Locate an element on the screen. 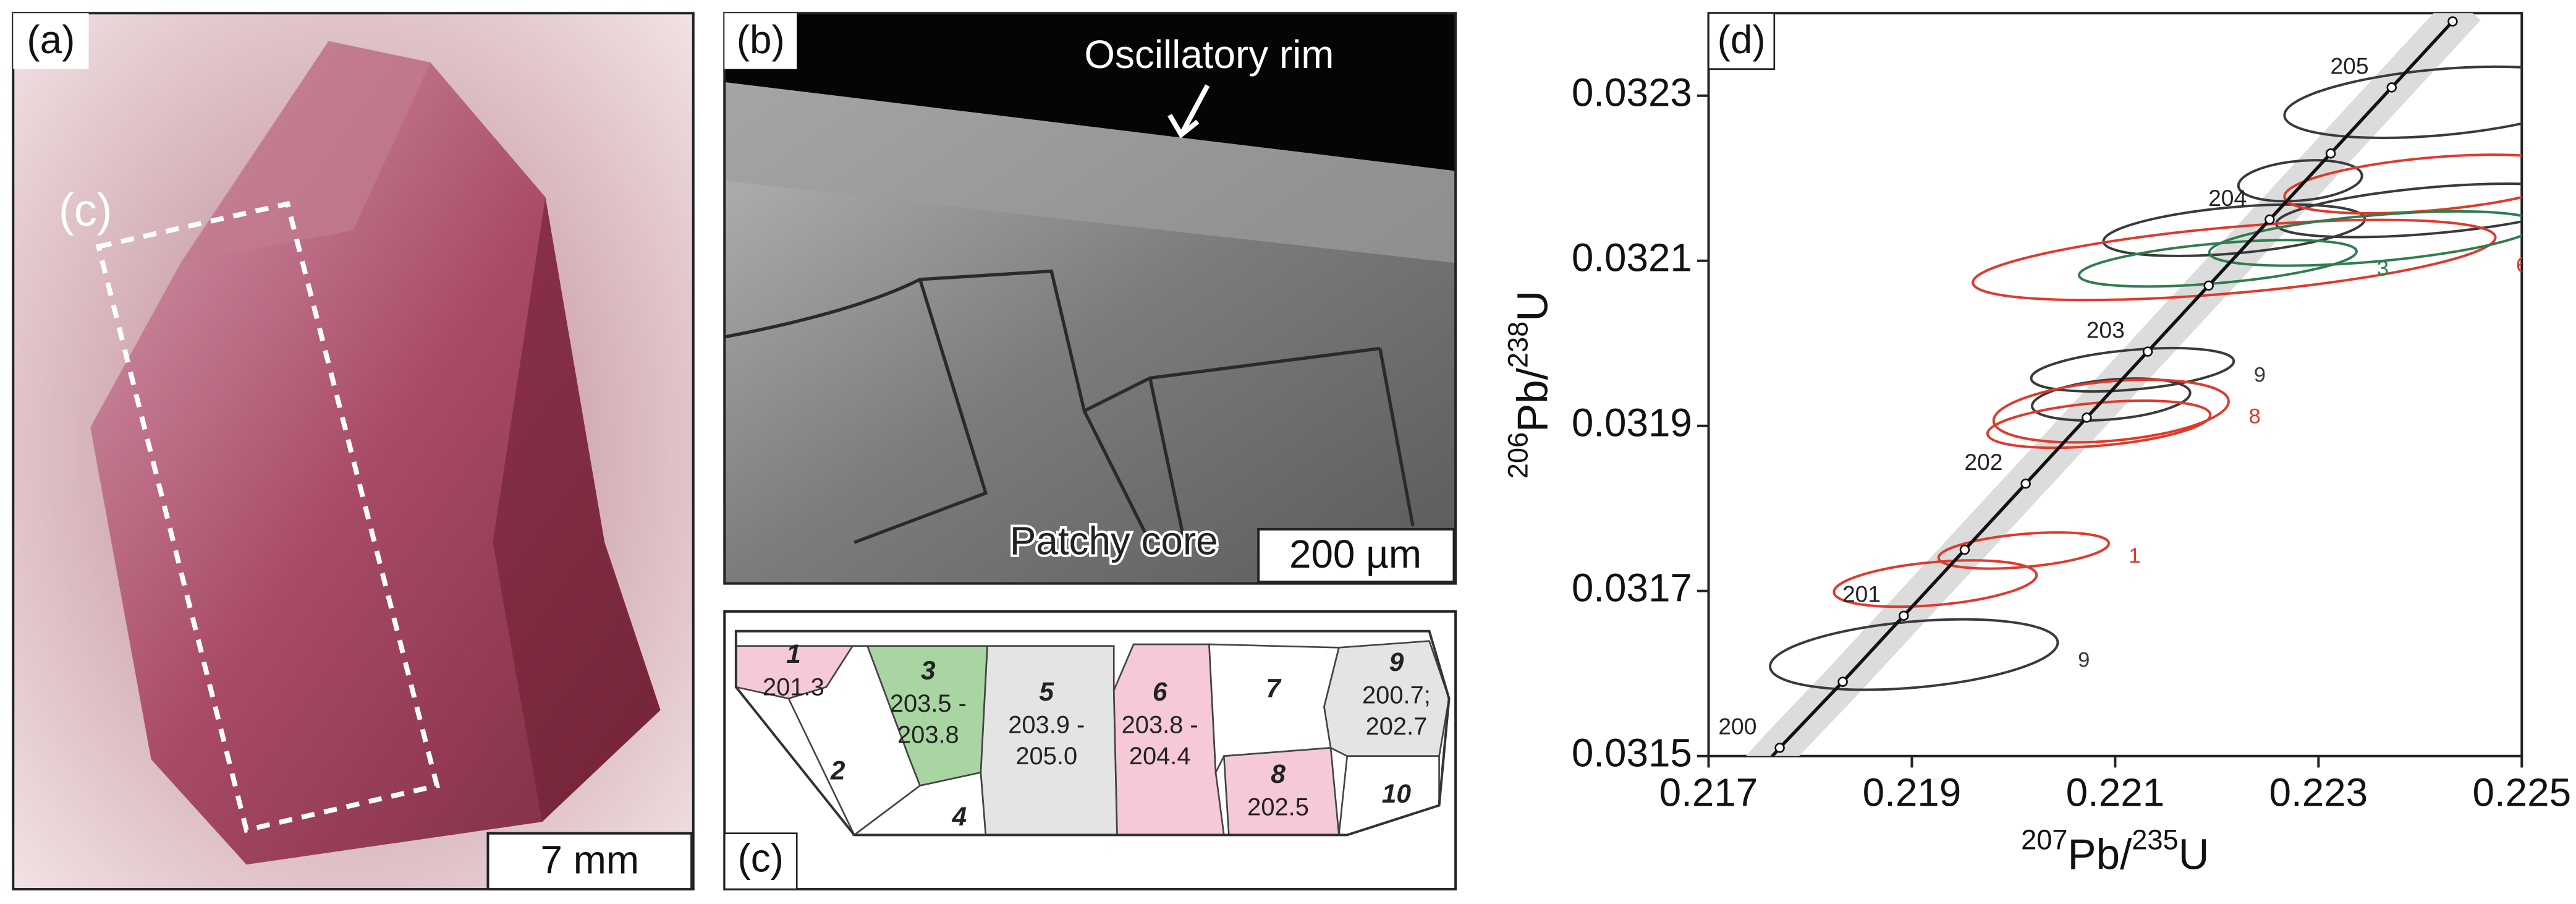 The height and width of the screenshot is (904, 2576). inset-outline is located at coordinates (267, 517).